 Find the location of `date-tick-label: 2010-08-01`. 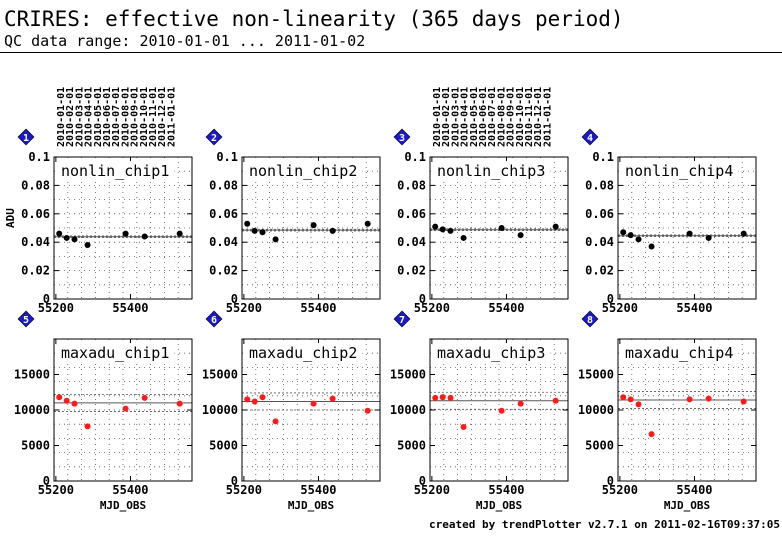

date-tick-label: 2010-08-01 is located at coordinates (501, 117).